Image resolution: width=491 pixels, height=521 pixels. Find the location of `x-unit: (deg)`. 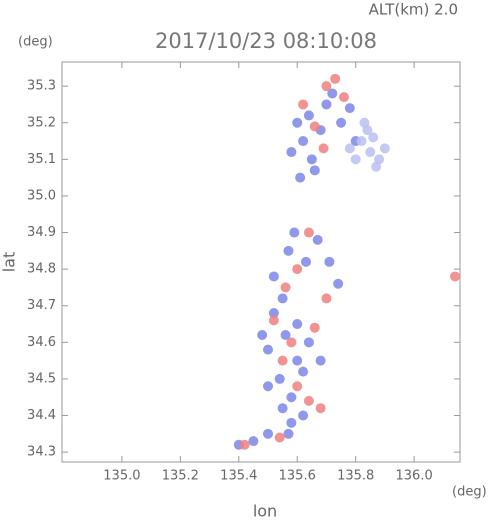

x-unit: (deg) is located at coordinates (469, 492).